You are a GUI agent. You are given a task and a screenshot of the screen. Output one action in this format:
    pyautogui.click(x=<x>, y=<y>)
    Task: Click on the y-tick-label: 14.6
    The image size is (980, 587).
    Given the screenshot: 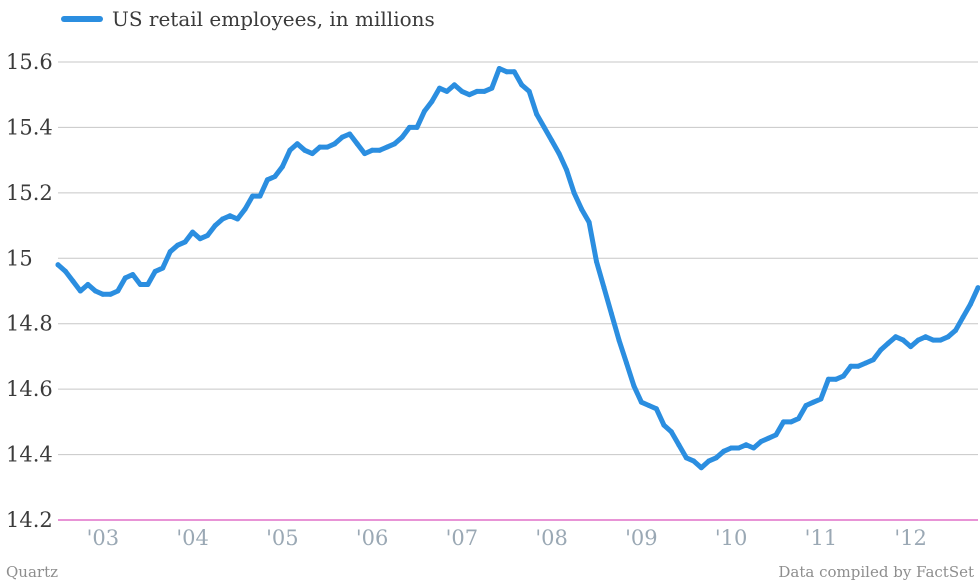 What is the action you would take?
    pyautogui.click(x=29, y=389)
    